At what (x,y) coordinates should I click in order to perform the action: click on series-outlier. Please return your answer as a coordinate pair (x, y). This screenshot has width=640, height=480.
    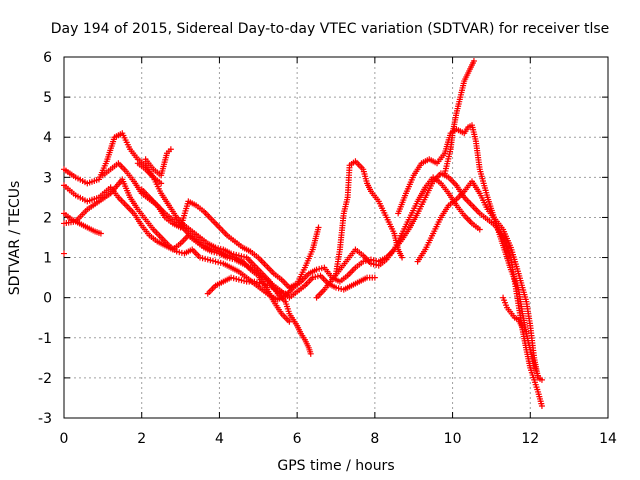
    Looking at the image, I should click on (64, 253).